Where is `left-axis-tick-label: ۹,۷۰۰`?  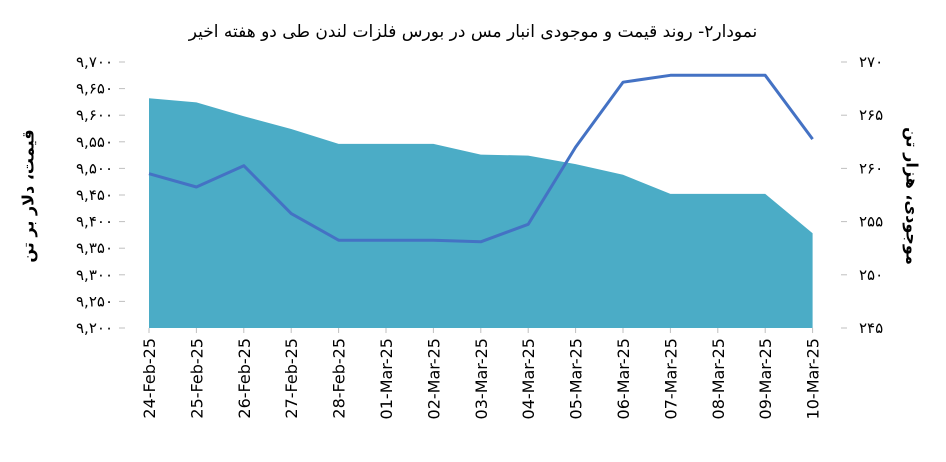
left-axis-tick-label: ۹,۷۰۰ is located at coordinates (94, 62).